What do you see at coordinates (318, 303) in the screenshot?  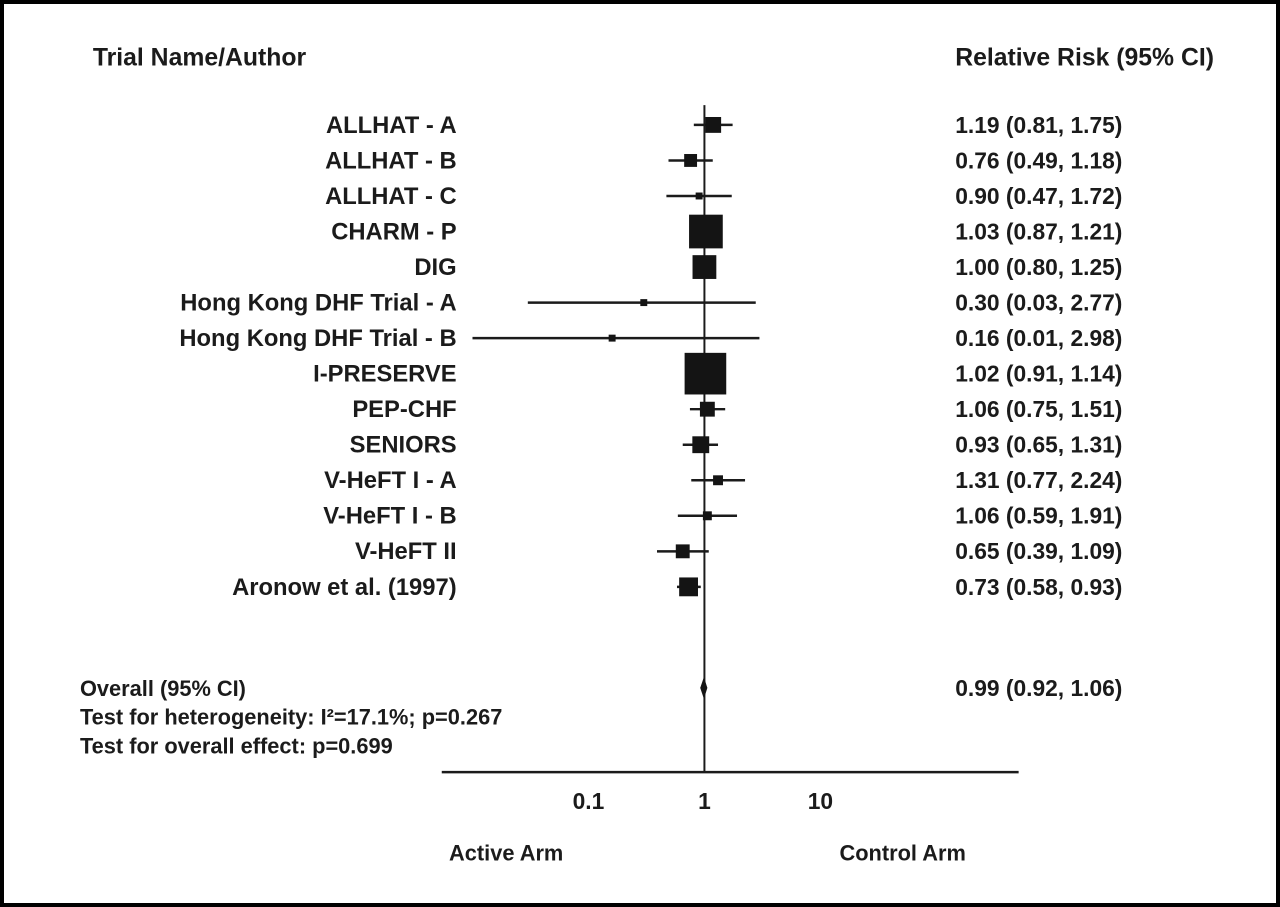 I see `trial-label: Hong Kong DHF Trial - A` at bounding box center [318, 303].